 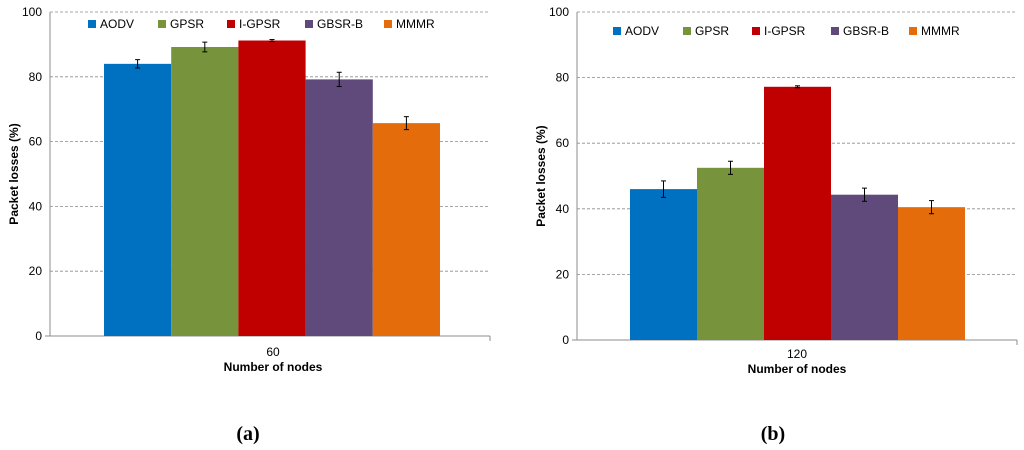 I want to click on x-tick-label: 120, so click(x=797, y=354).